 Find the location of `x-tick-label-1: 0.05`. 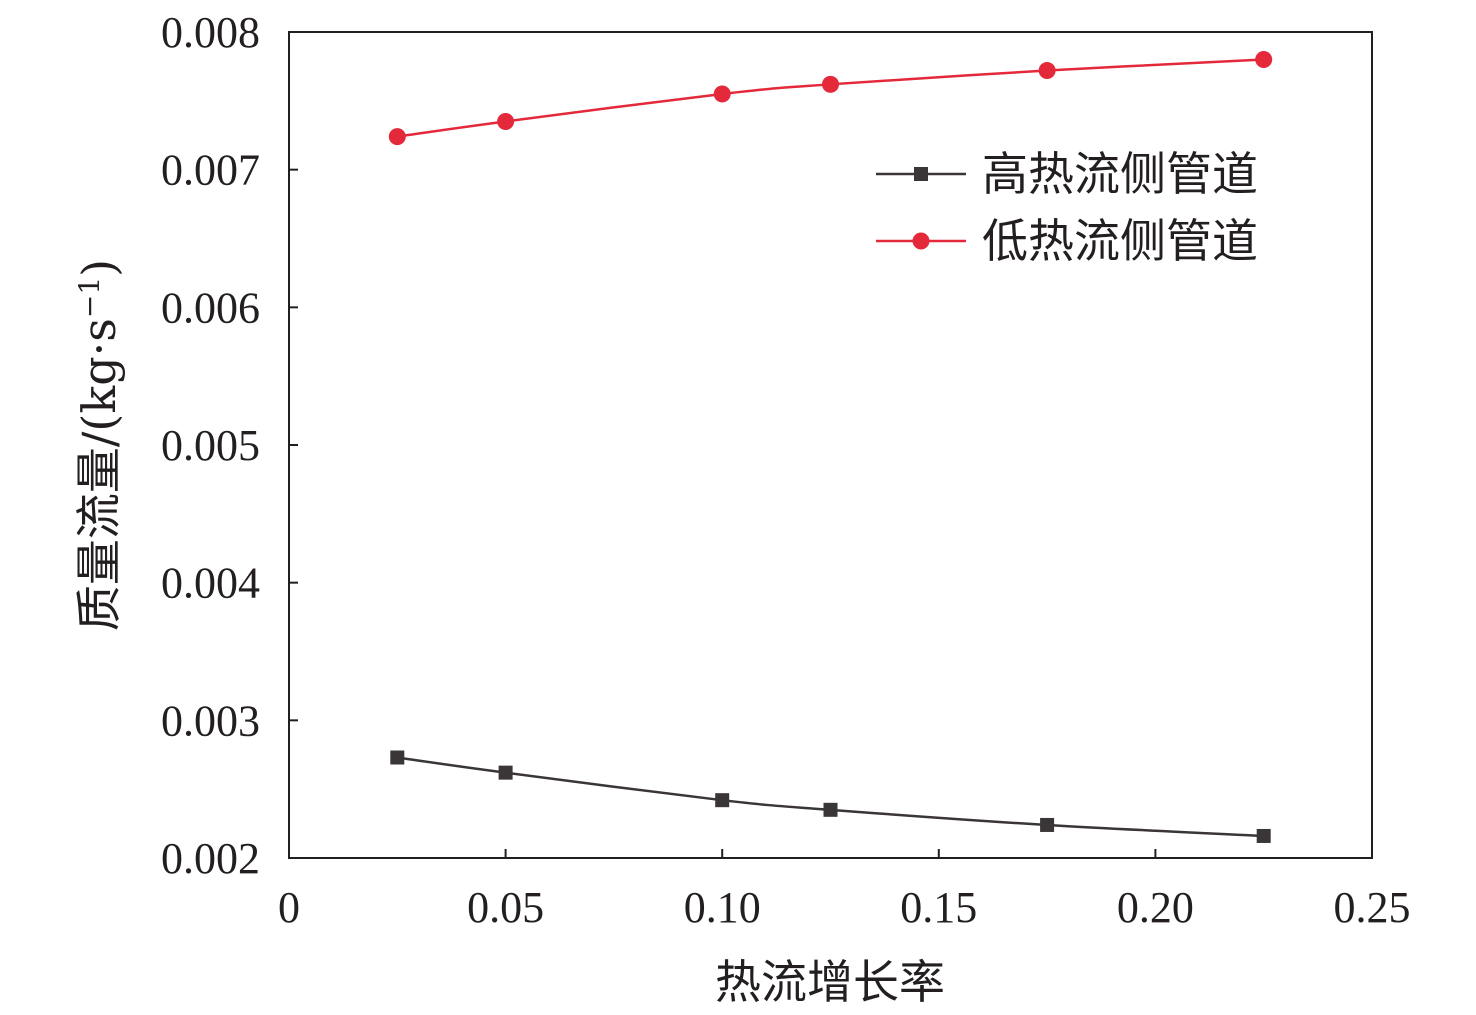

x-tick-label-1: 0.05 is located at coordinates (505, 907).